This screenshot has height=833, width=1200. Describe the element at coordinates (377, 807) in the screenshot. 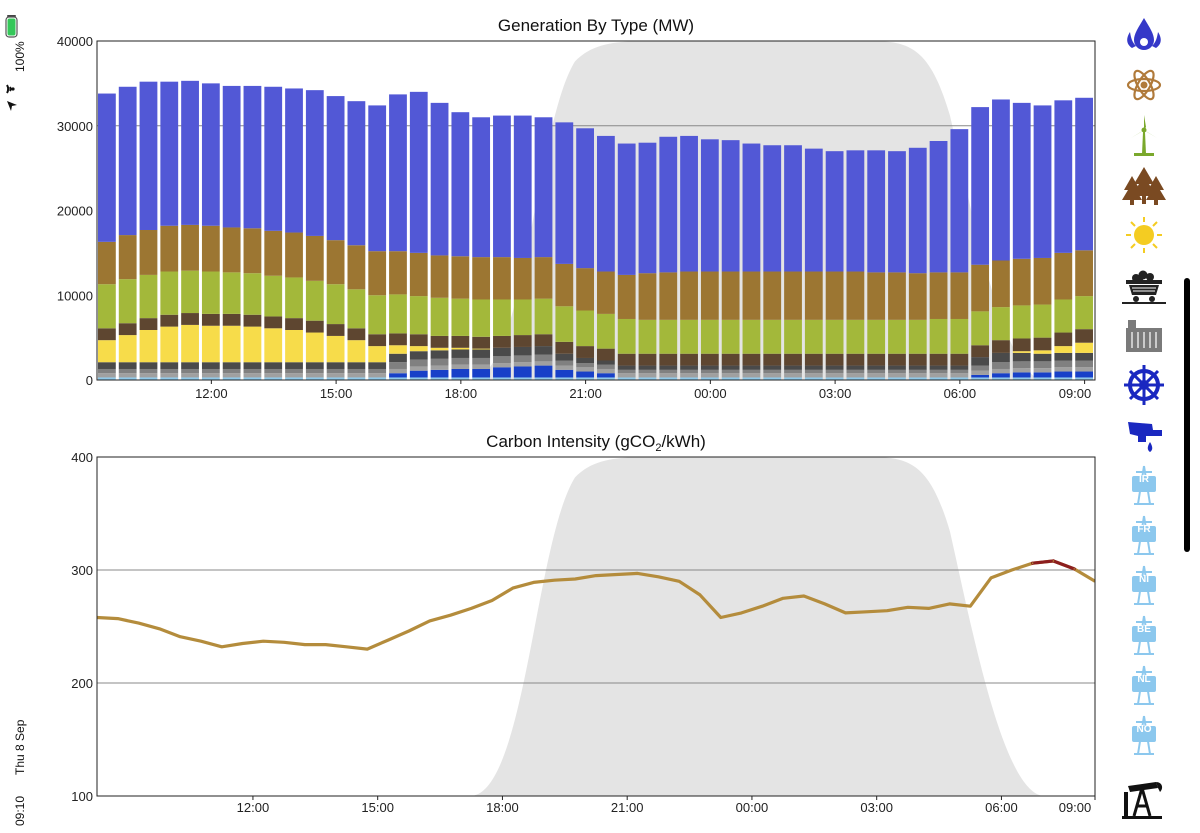

I see `x-tick-label: 15:00` at that location.